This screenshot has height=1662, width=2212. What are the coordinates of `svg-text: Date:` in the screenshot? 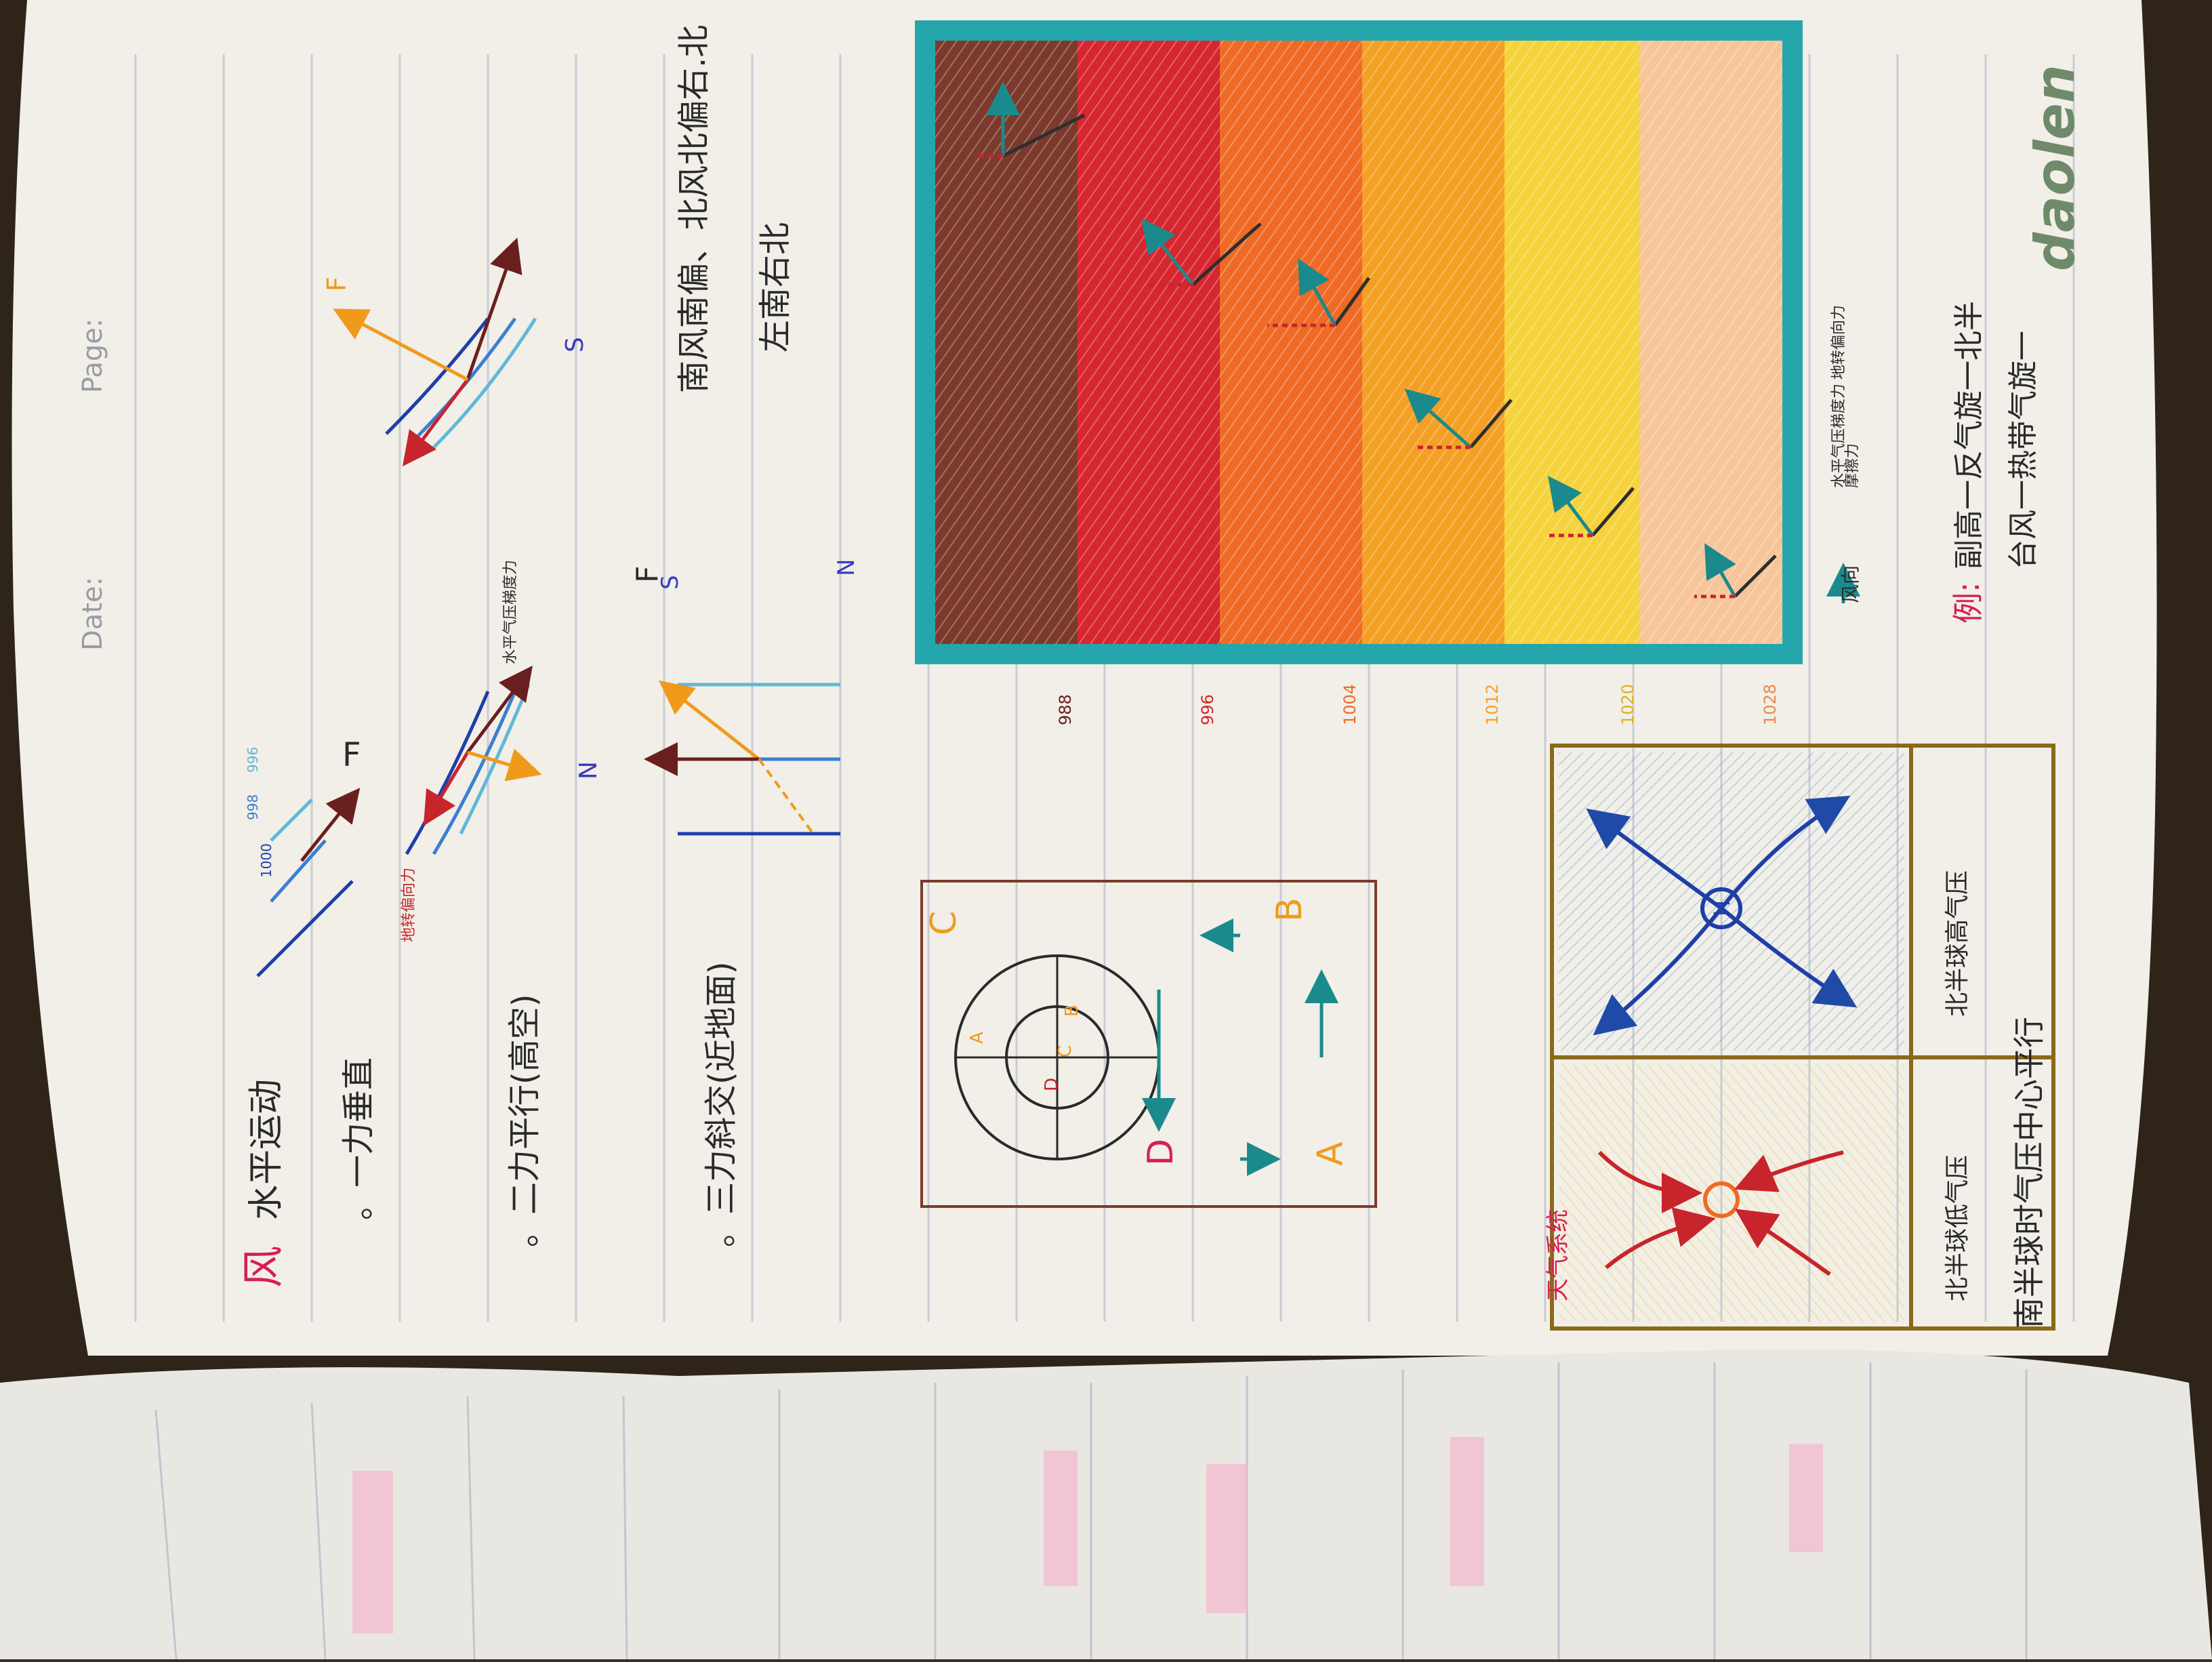 It's located at (92, 614).